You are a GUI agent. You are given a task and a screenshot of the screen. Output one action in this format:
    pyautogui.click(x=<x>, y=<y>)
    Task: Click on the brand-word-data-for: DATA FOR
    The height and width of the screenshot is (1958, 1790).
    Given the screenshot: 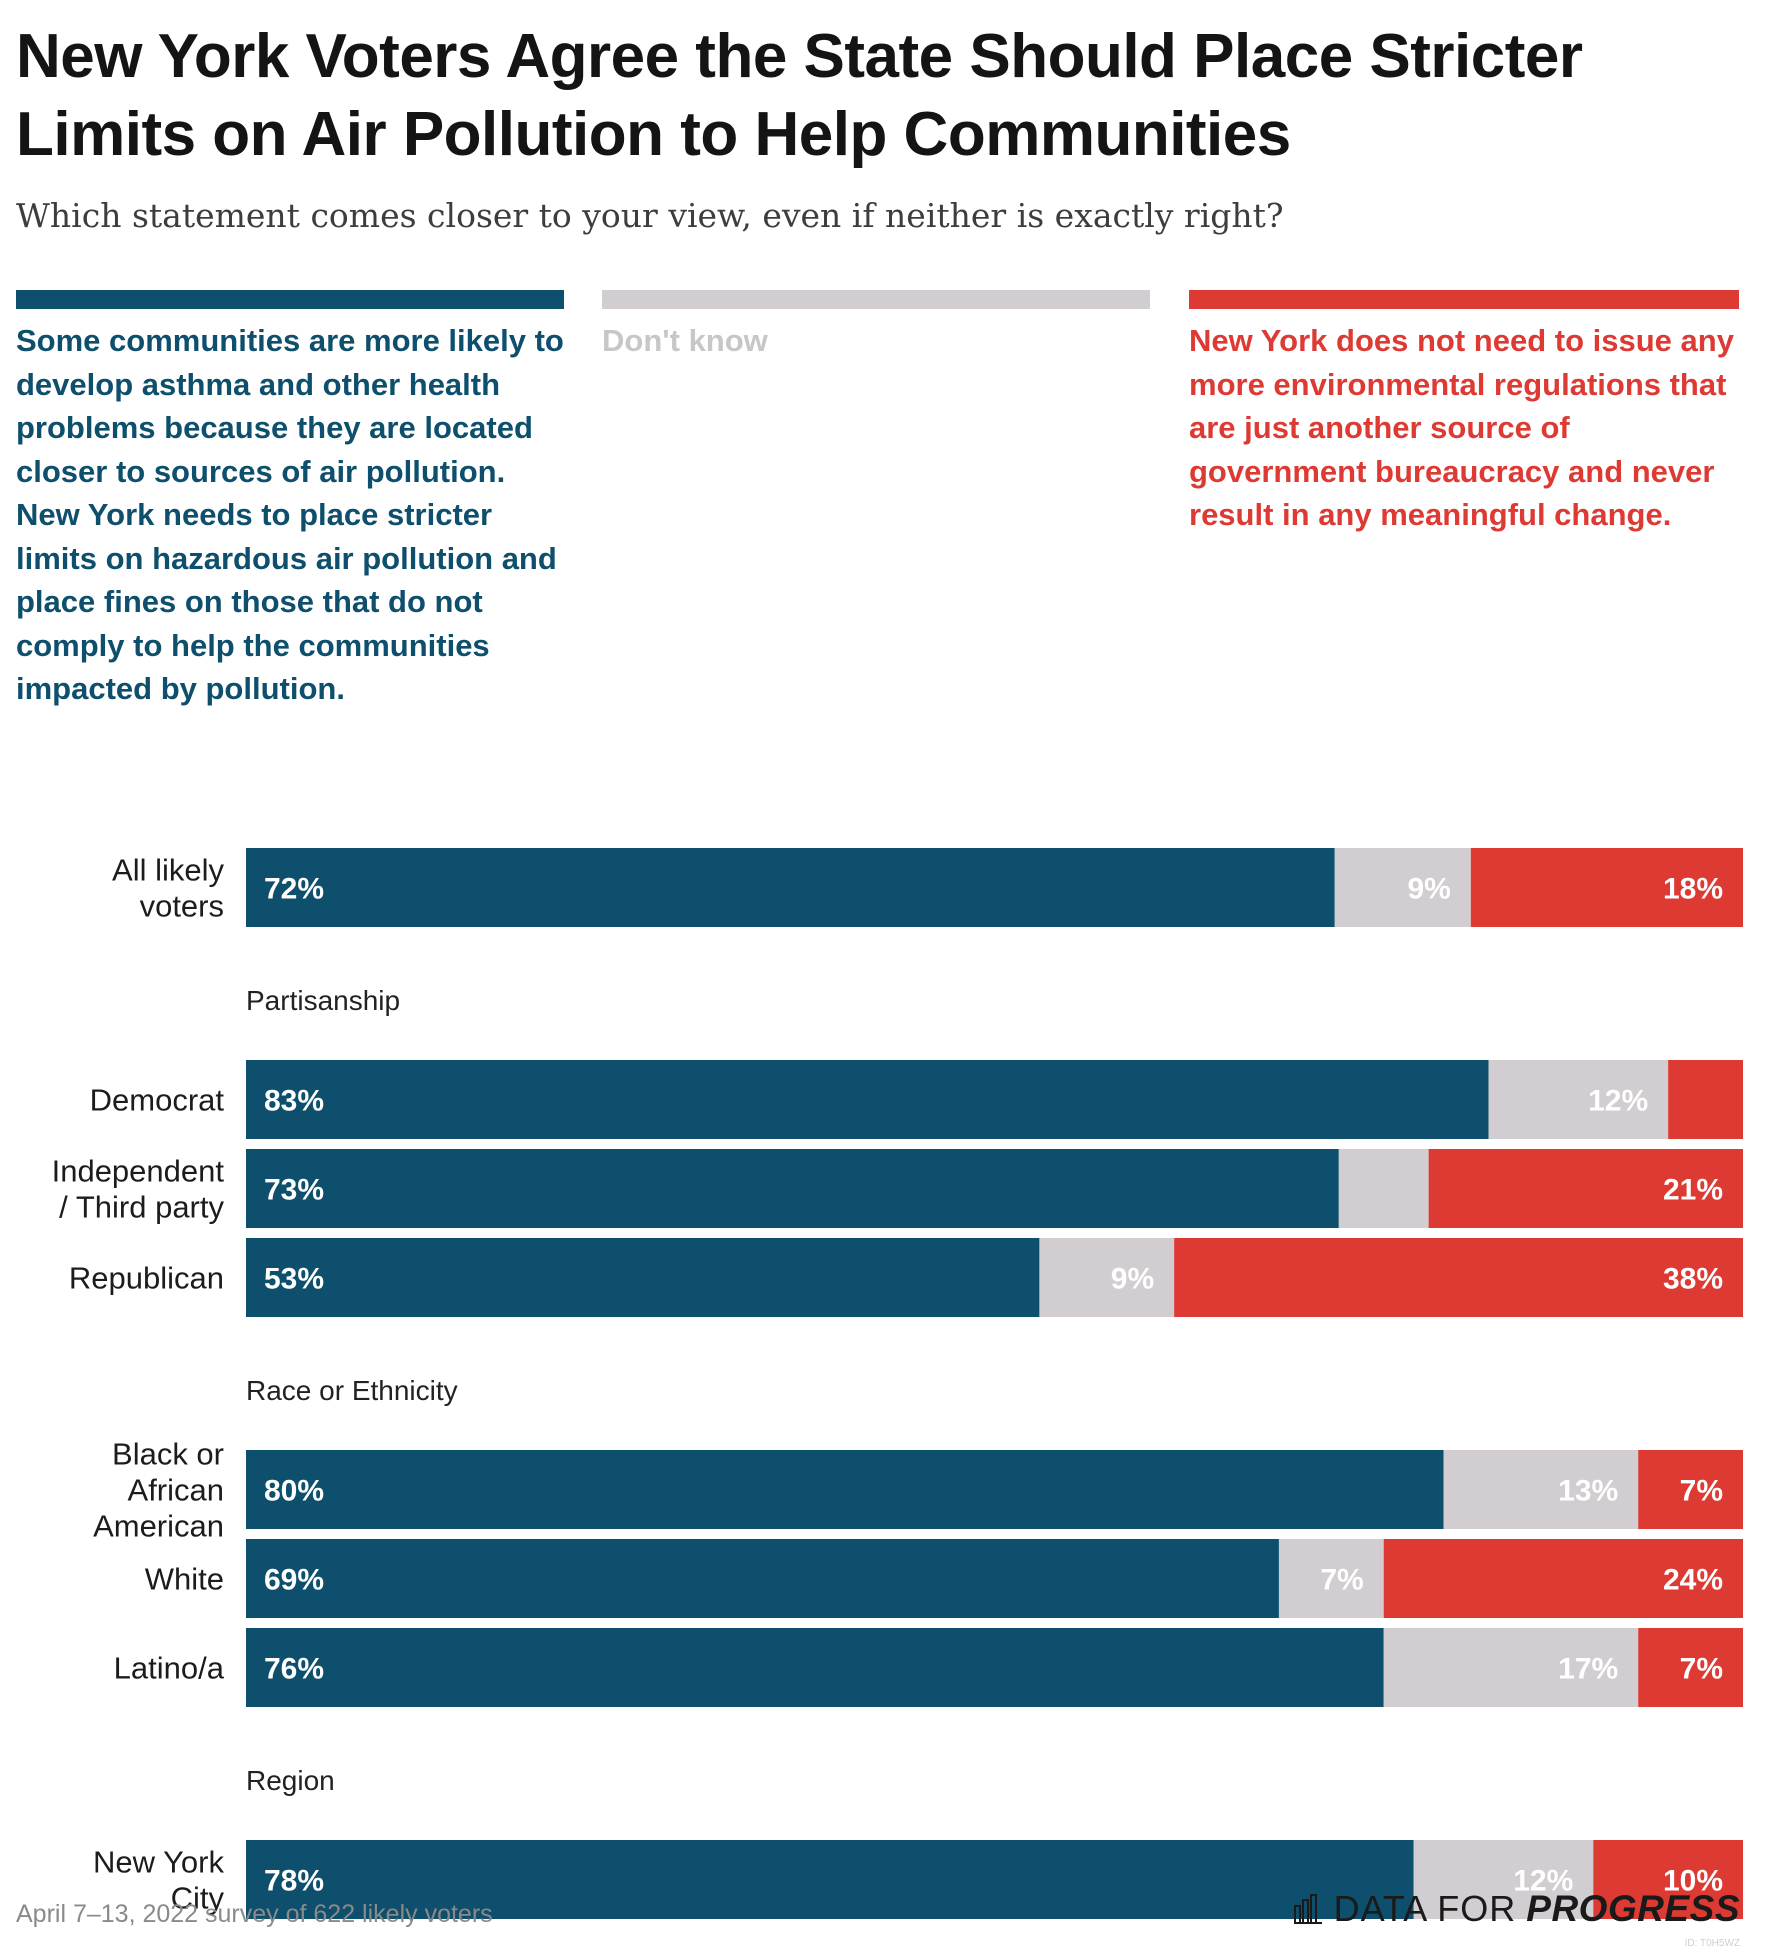 What is the action you would take?
    pyautogui.click(x=1425, y=1908)
    